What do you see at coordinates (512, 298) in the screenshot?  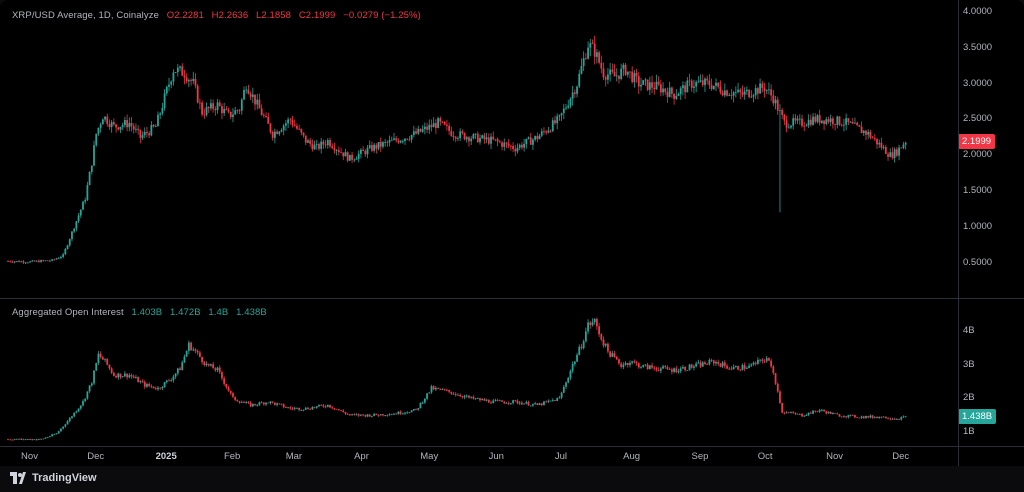 I see `pane-divider` at bounding box center [512, 298].